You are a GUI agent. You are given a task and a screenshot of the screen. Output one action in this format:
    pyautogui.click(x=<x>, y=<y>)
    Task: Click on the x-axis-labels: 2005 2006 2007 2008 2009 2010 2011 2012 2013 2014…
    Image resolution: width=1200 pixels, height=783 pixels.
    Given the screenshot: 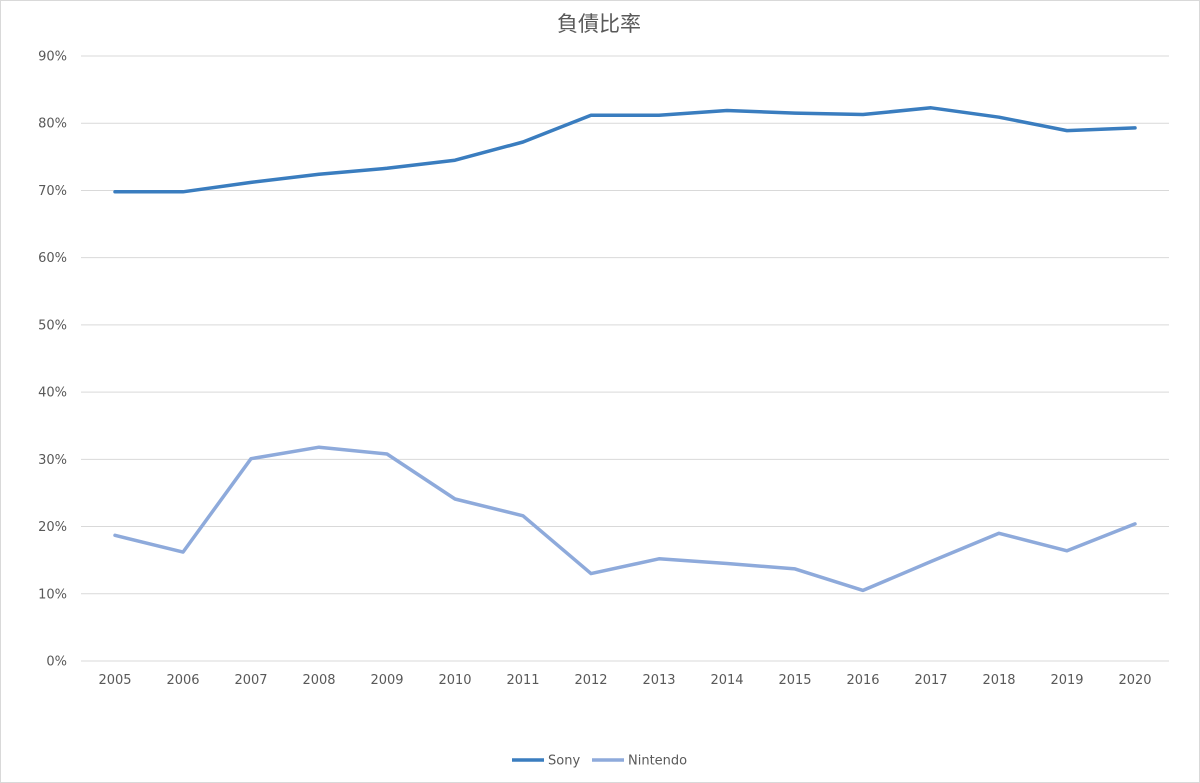 What is the action you would take?
    pyautogui.click(x=624, y=680)
    